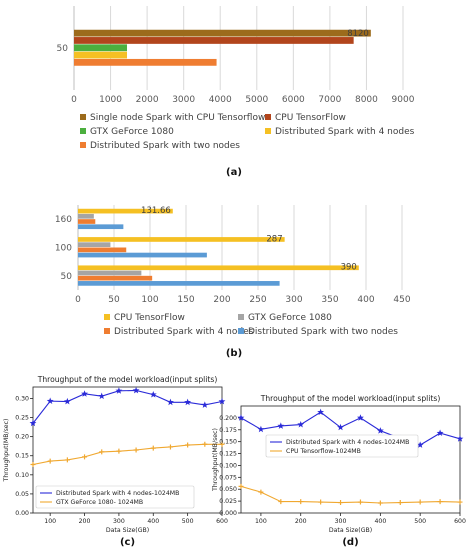  Describe the element at coordinates (401, 300) in the screenshot. I see `x-tick-label: 450` at that location.